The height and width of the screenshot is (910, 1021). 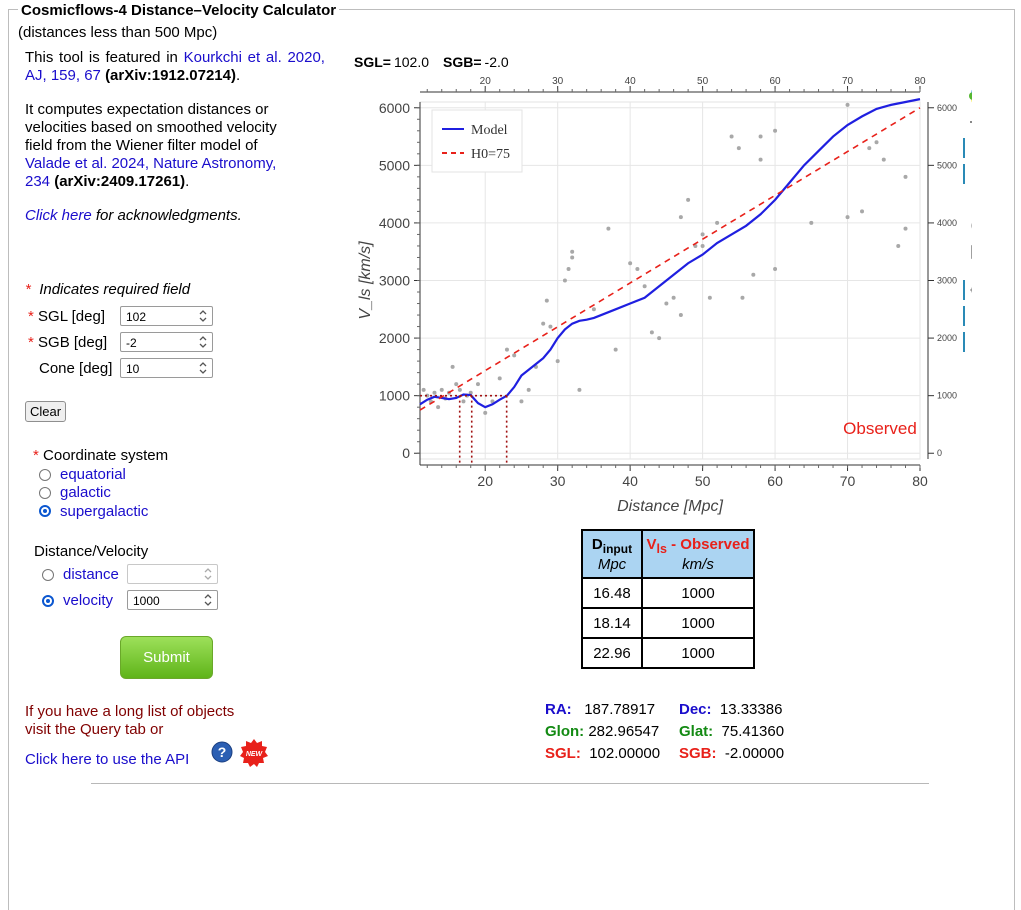 What do you see at coordinates (698, 593) in the screenshot?
I see `row-velocity: 1000` at bounding box center [698, 593].